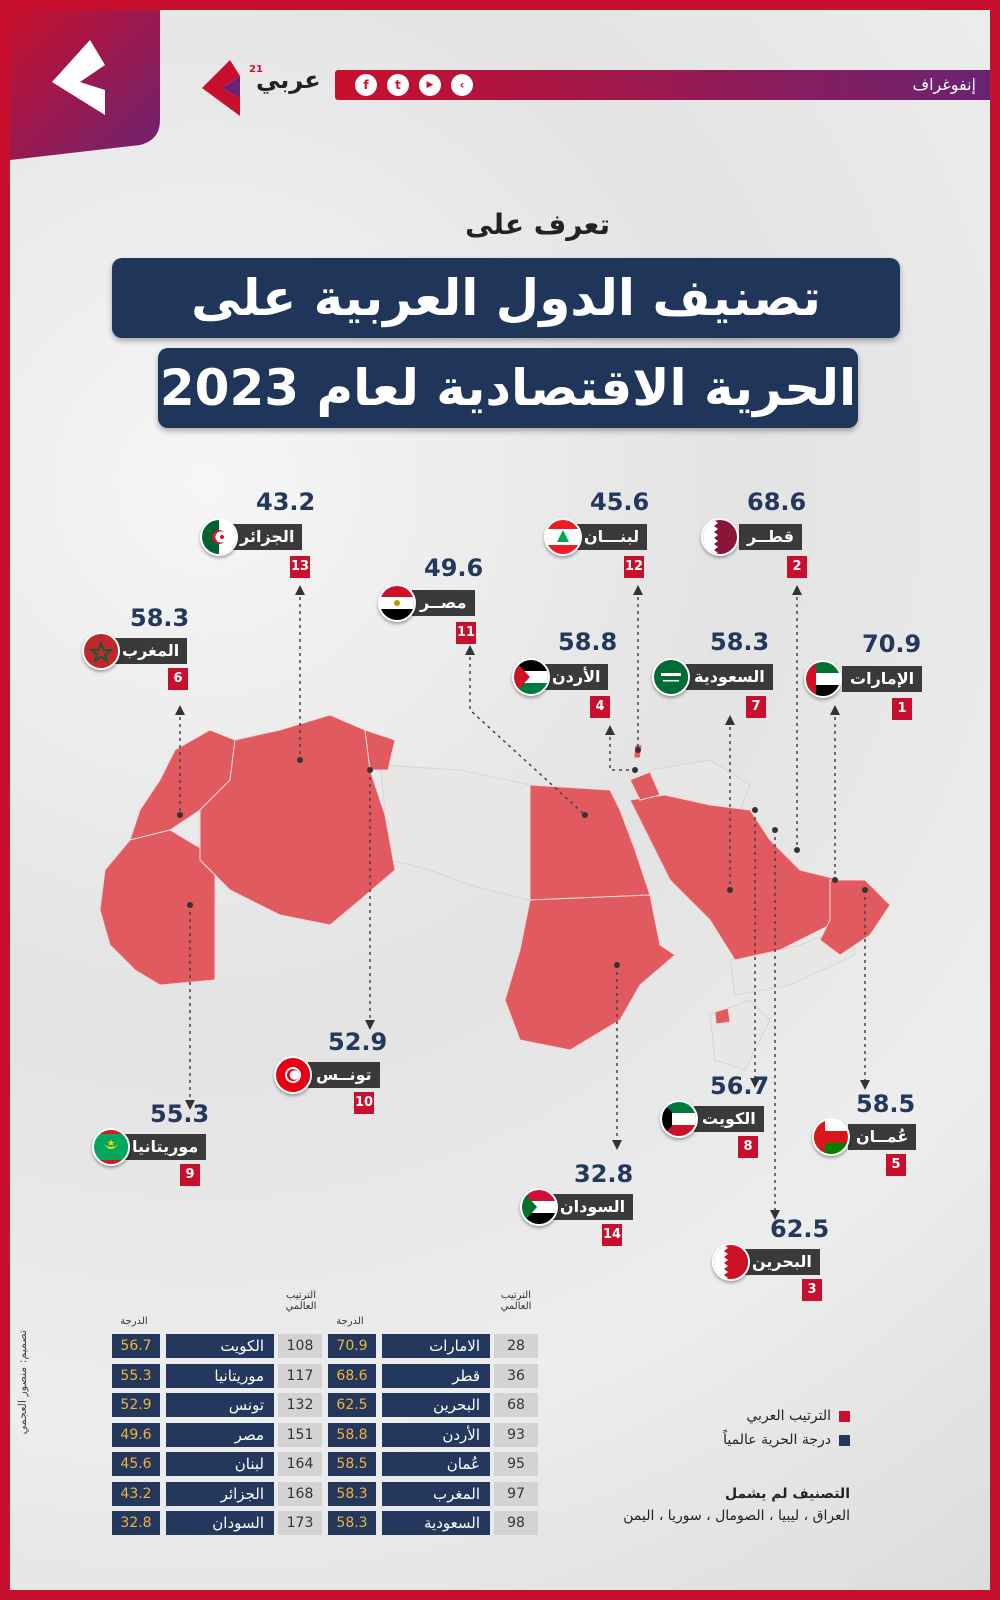  Describe the element at coordinates (593, 1207) in the screenshot. I see `country-sudan: السودان` at that location.